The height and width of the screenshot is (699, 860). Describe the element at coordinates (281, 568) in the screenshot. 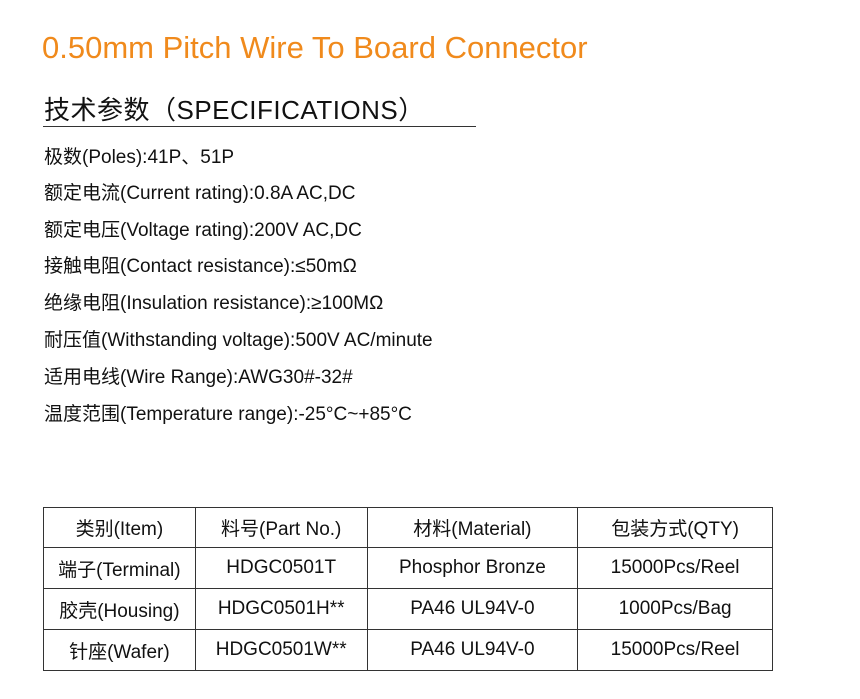

I see `cell-part-no: HDGC0501T` at that location.